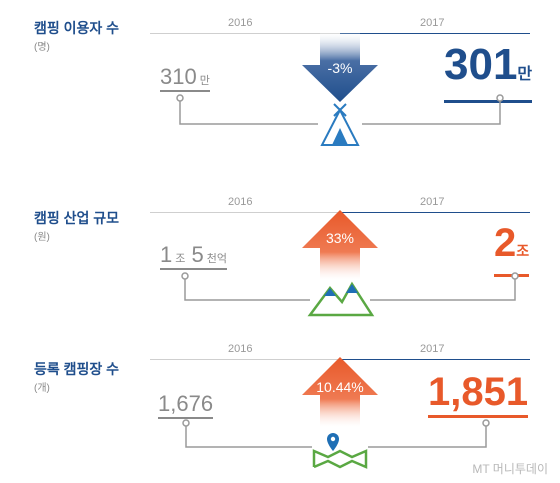  I want to click on section-title: 캠핑 산업 규모, so click(77, 218).